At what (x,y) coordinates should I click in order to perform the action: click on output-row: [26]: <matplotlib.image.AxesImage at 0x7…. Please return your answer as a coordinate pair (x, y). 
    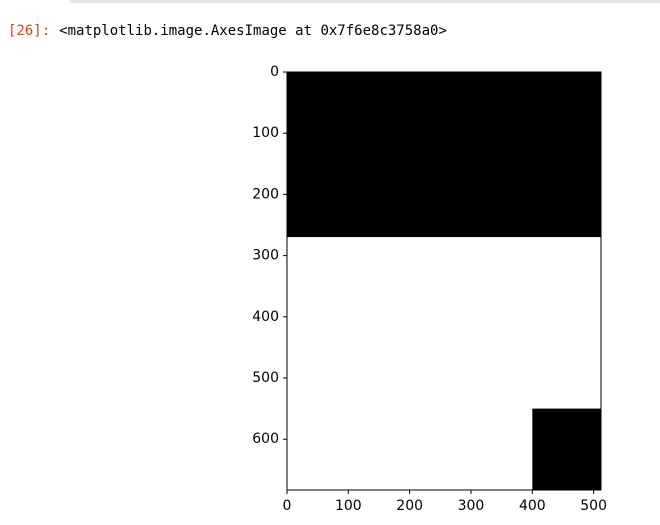
    Looking at the image, I should click on (227, 31).